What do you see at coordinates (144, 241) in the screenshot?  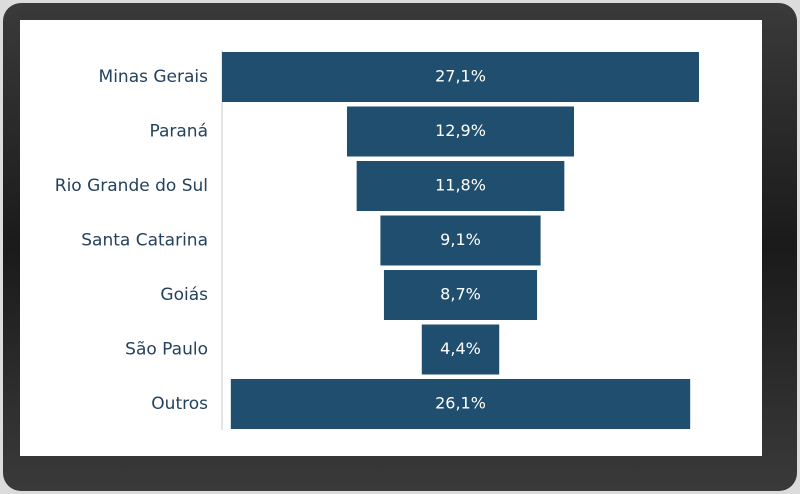 I see `category-label: Santa Catarina` at bounding box center [144, 241].